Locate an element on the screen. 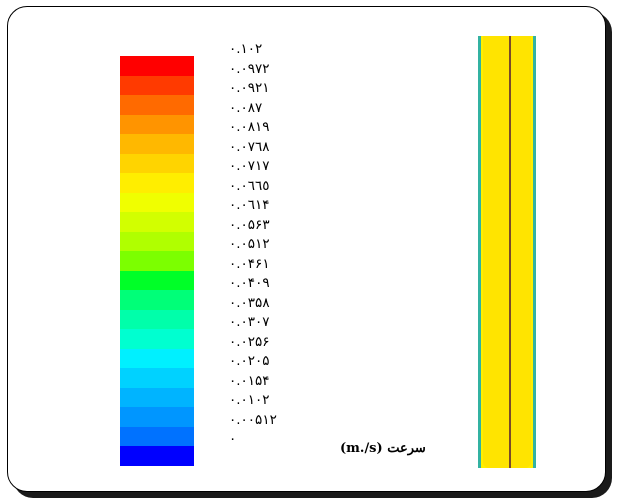 Image resolution: width=619 pixels, height=504 pixels. scale-tick-label: ٠.٠٣٠٧ is located at coordinates (249, 322).